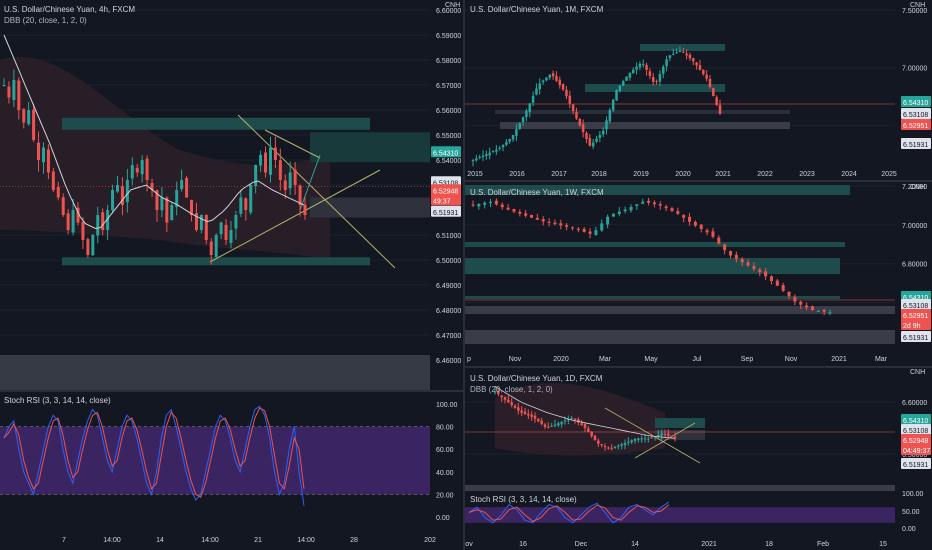  I want to click on stoch-d-line, so click(569, 513).